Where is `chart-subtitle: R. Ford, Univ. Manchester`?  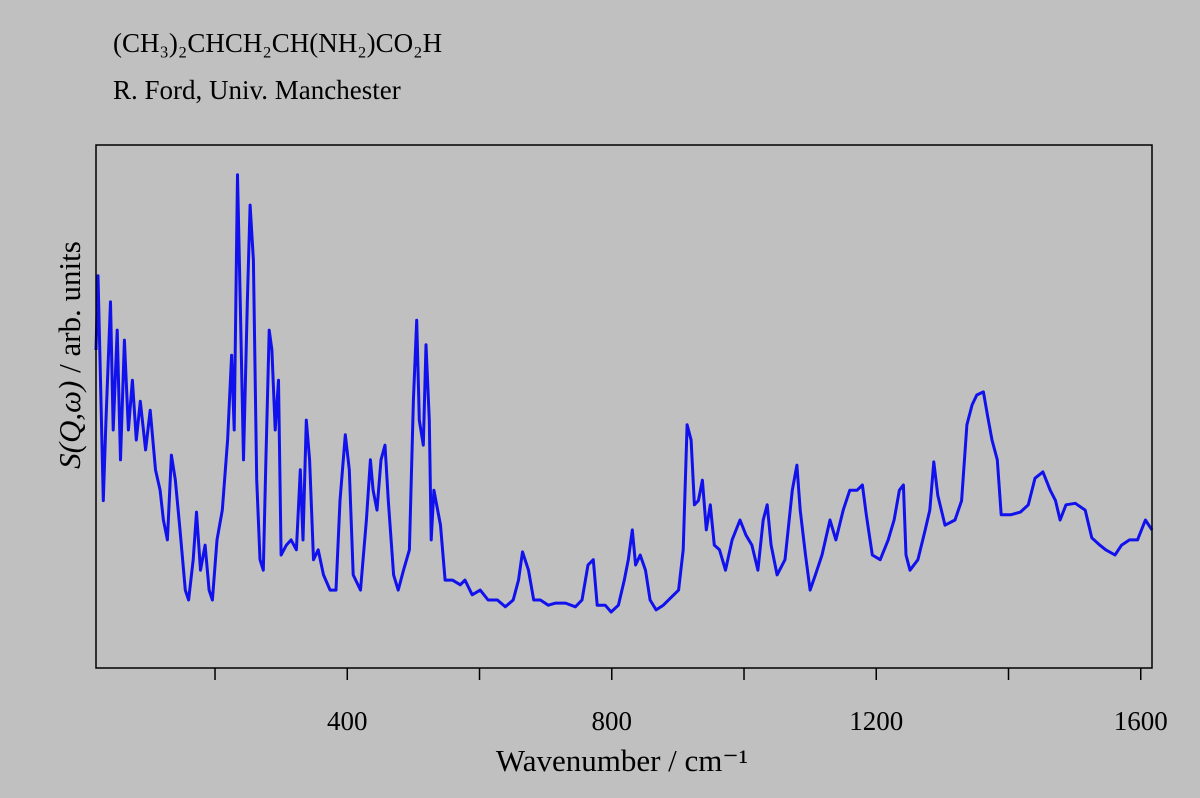 chart-subtitle: R. Ford, Univ. Manchester is located at coordinates (257, 90).